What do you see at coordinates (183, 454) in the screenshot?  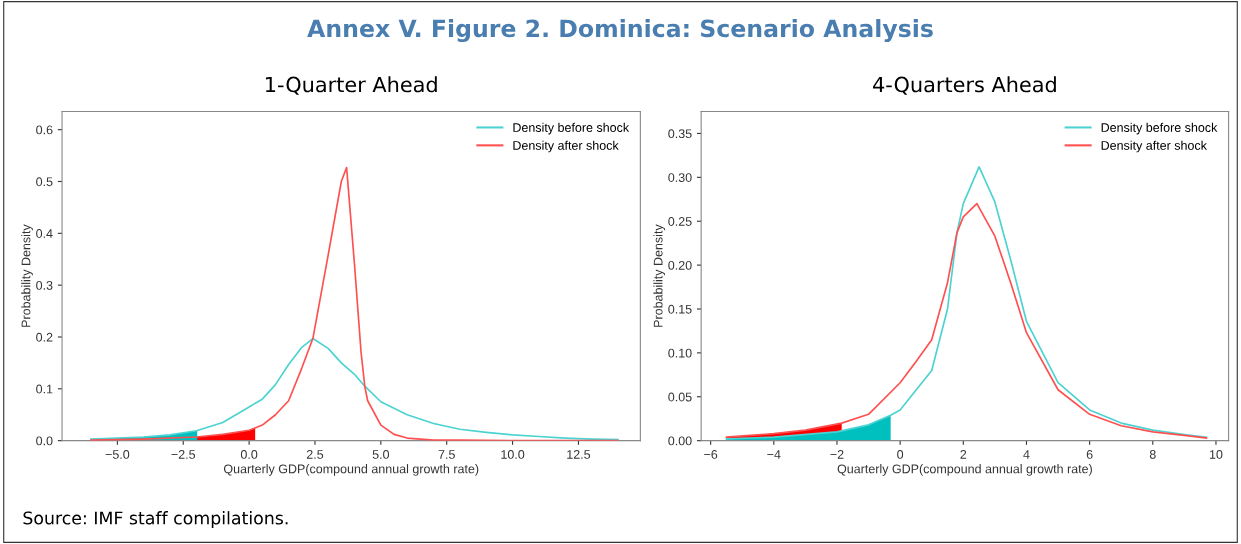 I see `x-tick-label: −2.5` at bounding box center [183, 454].